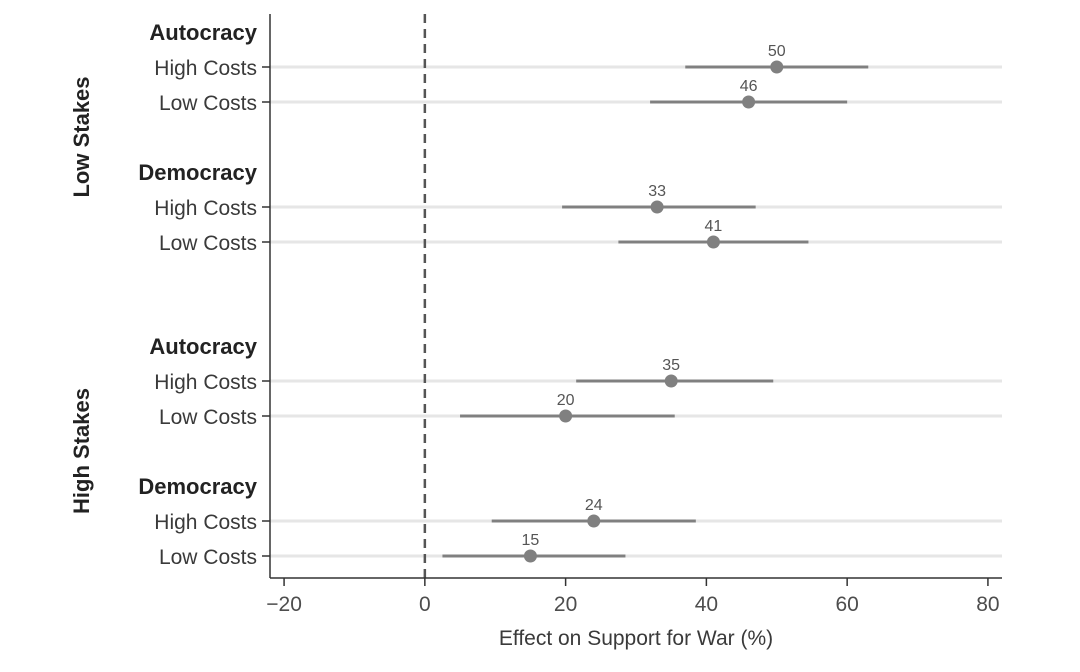 The image size is (1080, 672). I want to click on panel-label: High Stakes, so click(81, 451).